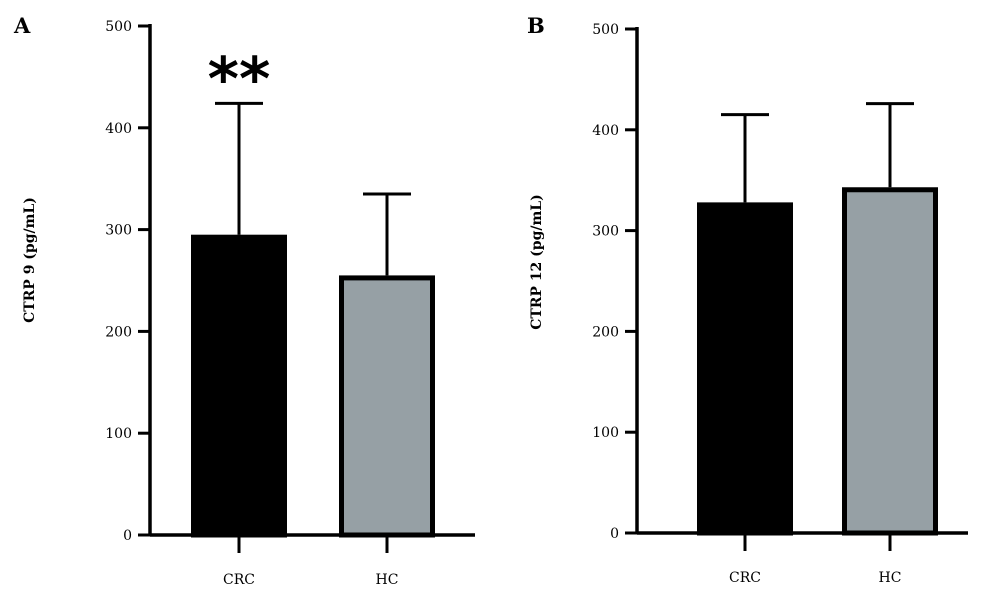 The height and width of the screenshot is (608, 1000). I want to click on y-axis-title-b: CTRP 12 (pg/mL), so click(537, 262).